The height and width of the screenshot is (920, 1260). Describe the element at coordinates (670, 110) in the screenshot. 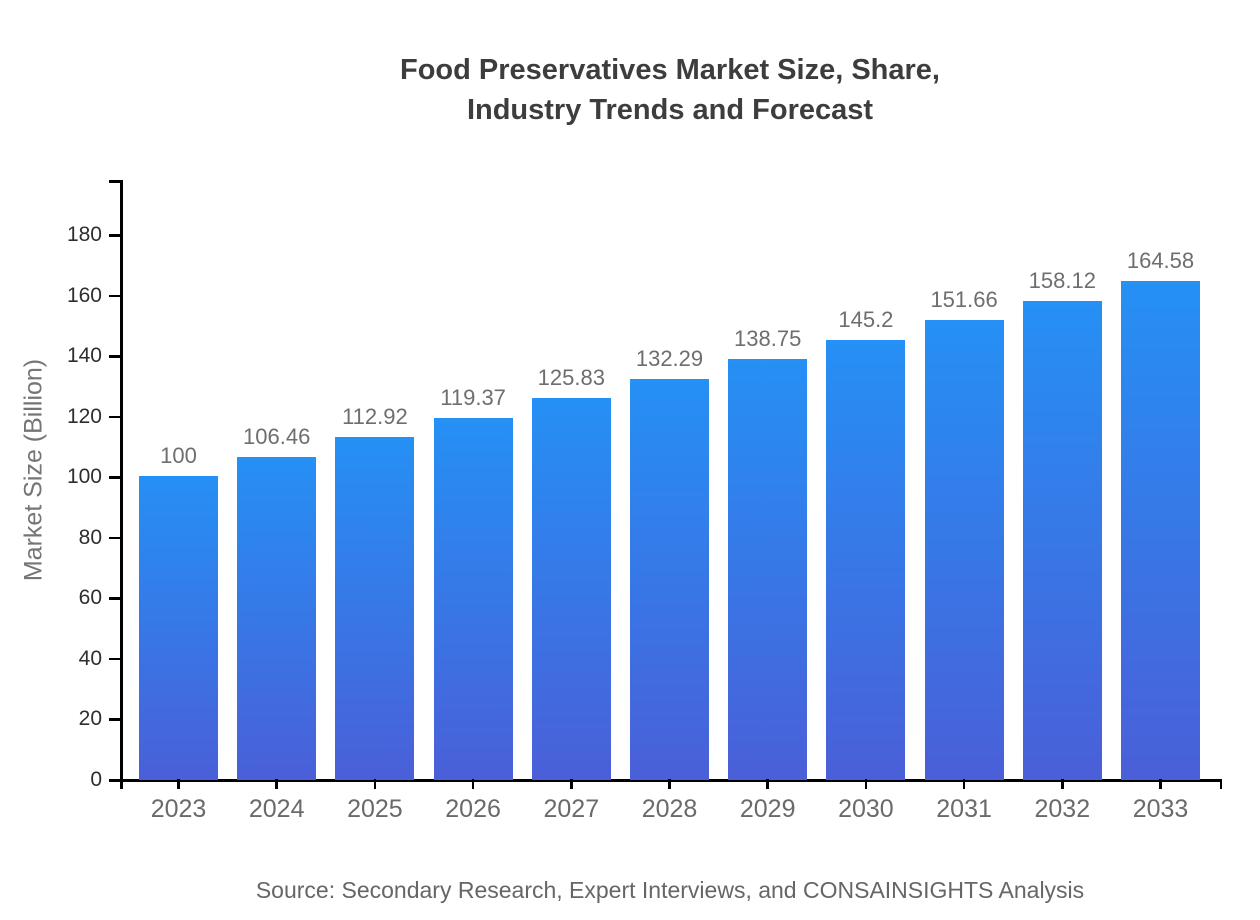

I see `chart-title-line2: Industry Trends and Forecast` at that location.